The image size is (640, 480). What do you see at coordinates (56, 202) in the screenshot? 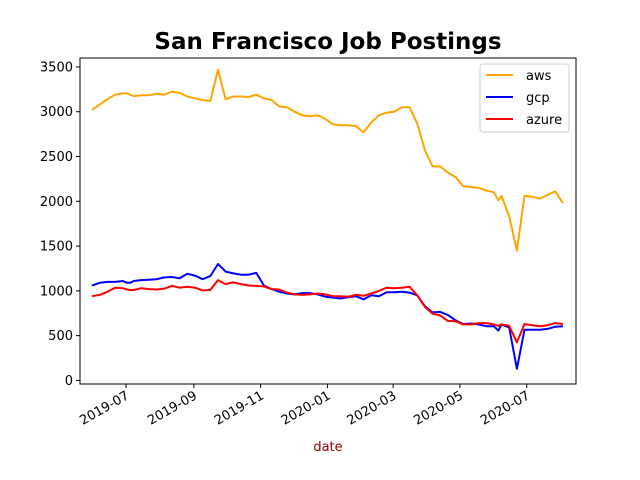
I see `y-tick-label-2000: 2000` at bounding box center [56, 202].